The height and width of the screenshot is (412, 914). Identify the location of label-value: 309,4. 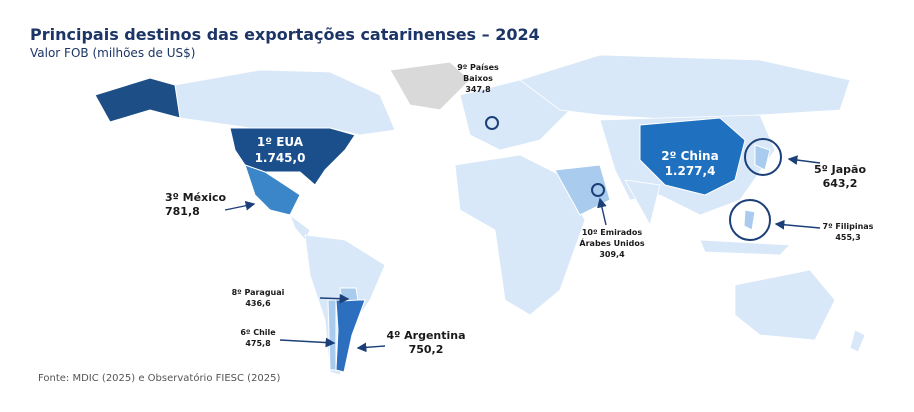
(612, 254).